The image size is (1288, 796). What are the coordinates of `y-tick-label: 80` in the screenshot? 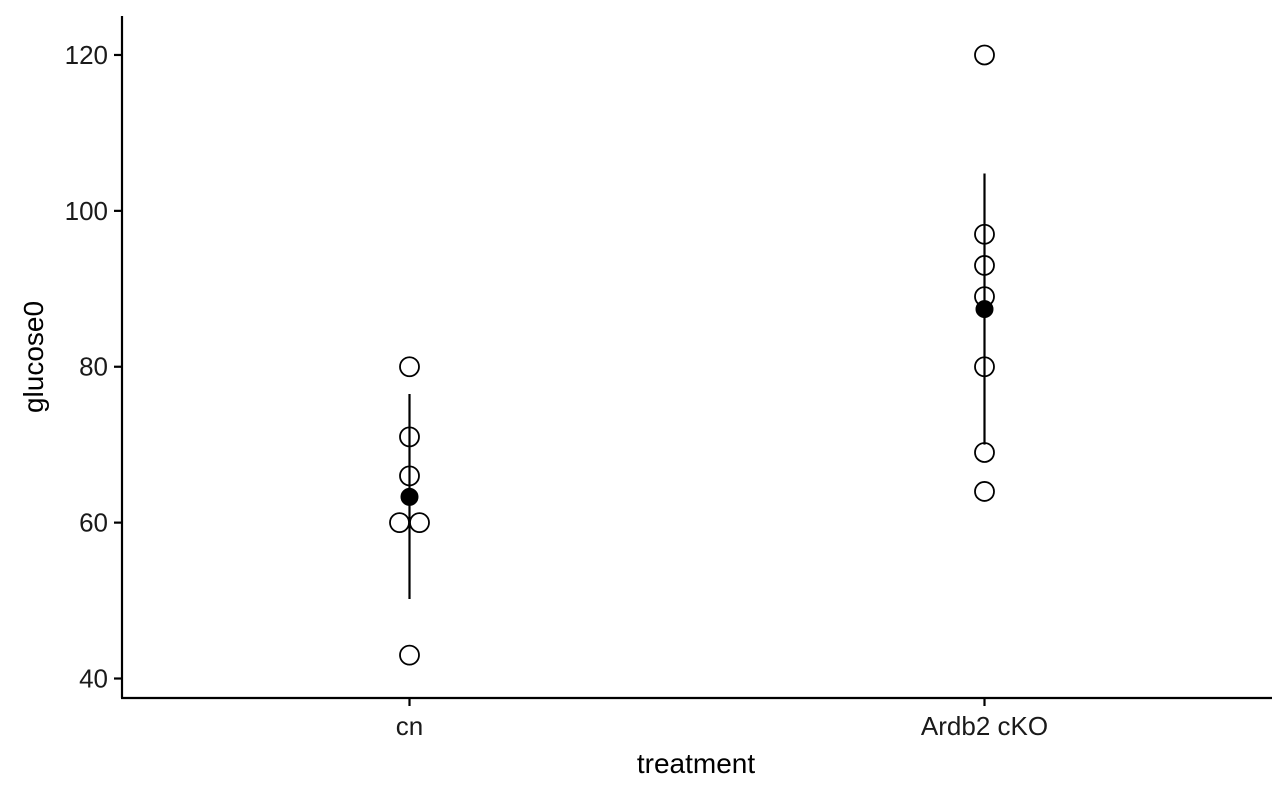 It's located at (93, 367).